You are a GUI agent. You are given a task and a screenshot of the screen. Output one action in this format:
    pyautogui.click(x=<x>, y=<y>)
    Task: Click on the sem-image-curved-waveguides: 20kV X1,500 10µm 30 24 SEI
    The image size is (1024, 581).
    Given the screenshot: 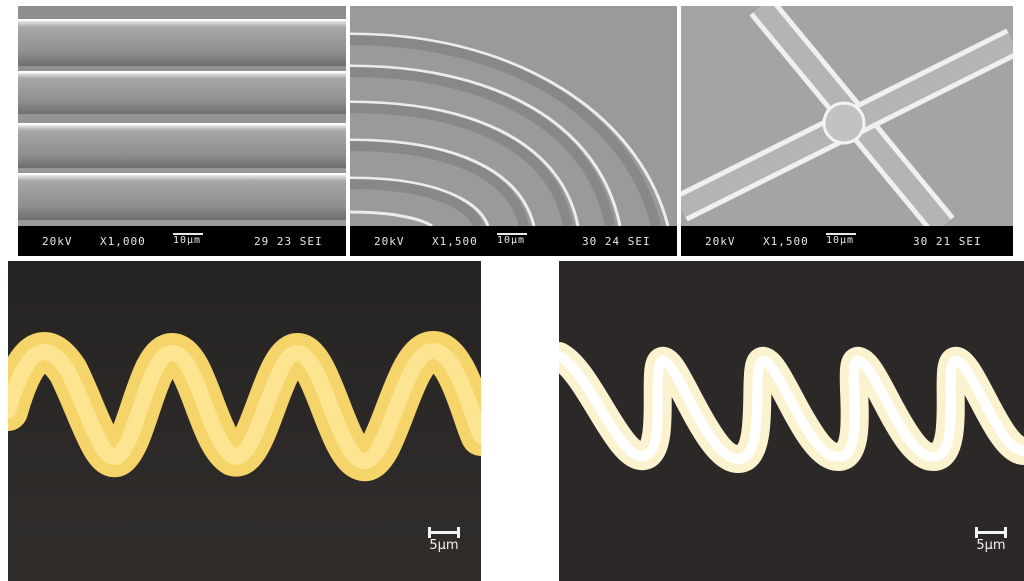 What is the action you would take?
    pyautogui.click(x=513, y=131)
    